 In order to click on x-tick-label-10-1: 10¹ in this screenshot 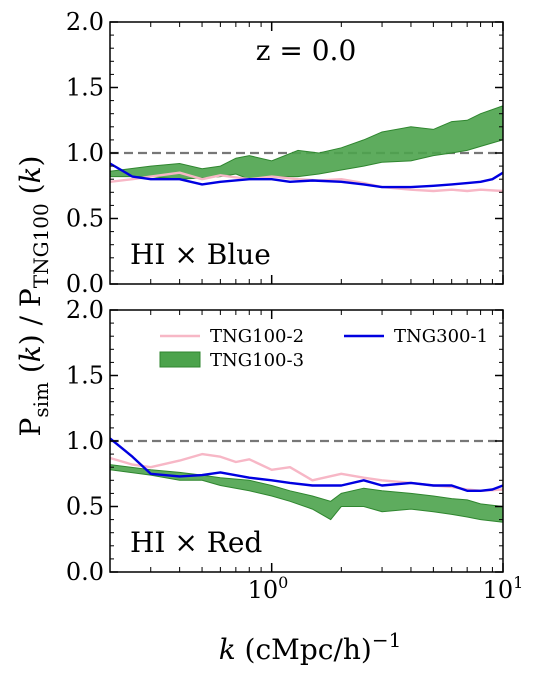, I will do `click(503, 588)`.